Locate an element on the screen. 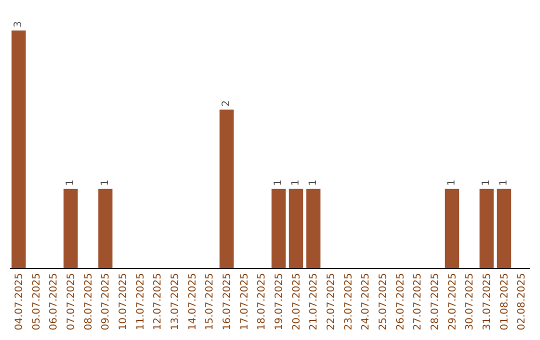 Image resolution: width=540 pixels, height=340 pixels. x-tick-label: 22.07.2025 is located at coordinates (331, 301).